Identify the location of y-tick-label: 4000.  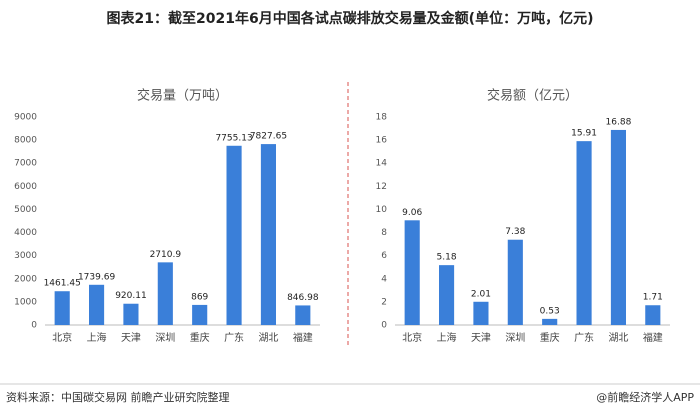
(25, 233).